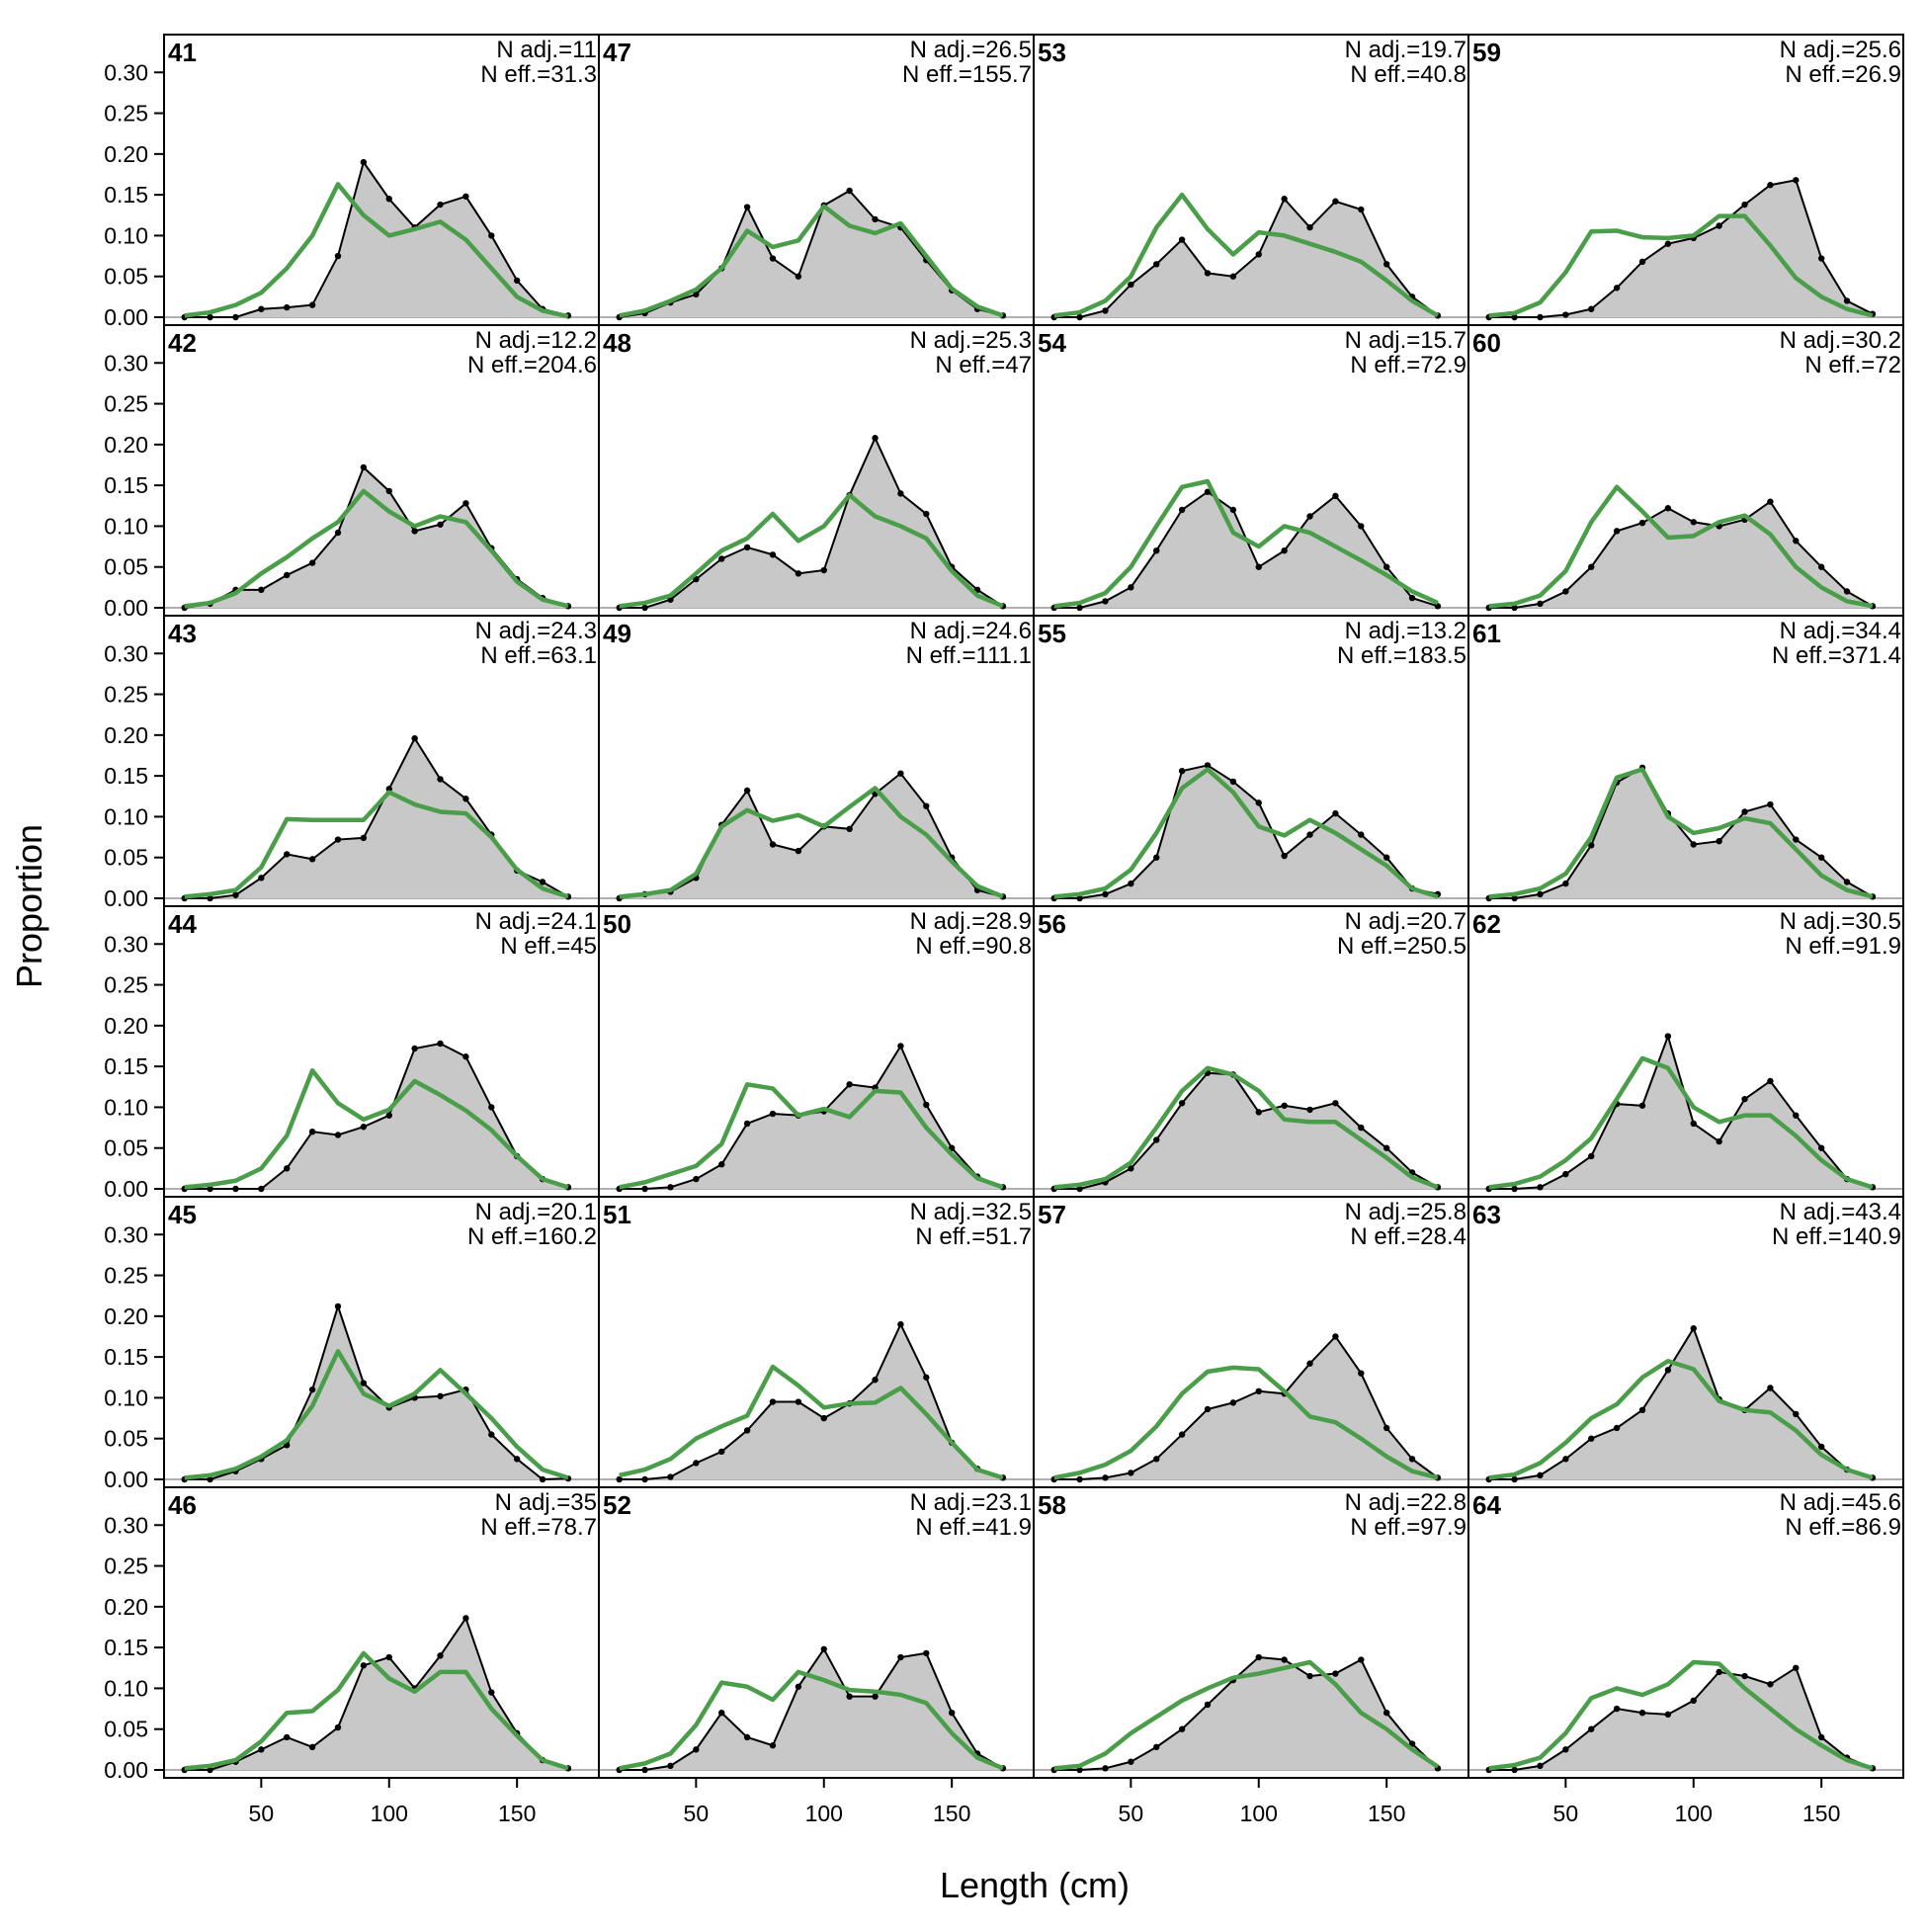 Image resolution: width=1927 pixels, height=1932 pixels. I want to click on panel-label: 51, so click(617, 1214).